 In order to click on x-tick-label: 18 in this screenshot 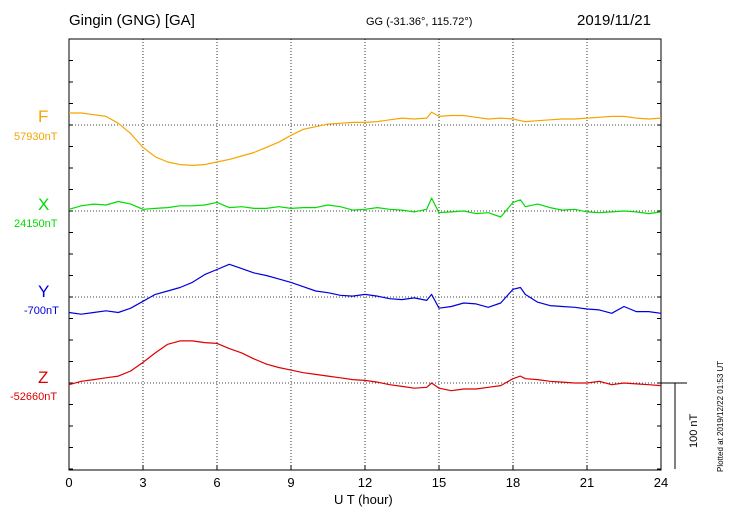, I will do `click(513, 482)`.